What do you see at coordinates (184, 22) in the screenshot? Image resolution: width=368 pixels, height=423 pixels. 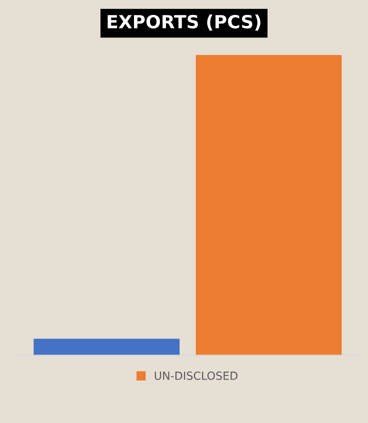 I see `chart-title: EXPORTS (PCS)` at bounding box center [184, 22].